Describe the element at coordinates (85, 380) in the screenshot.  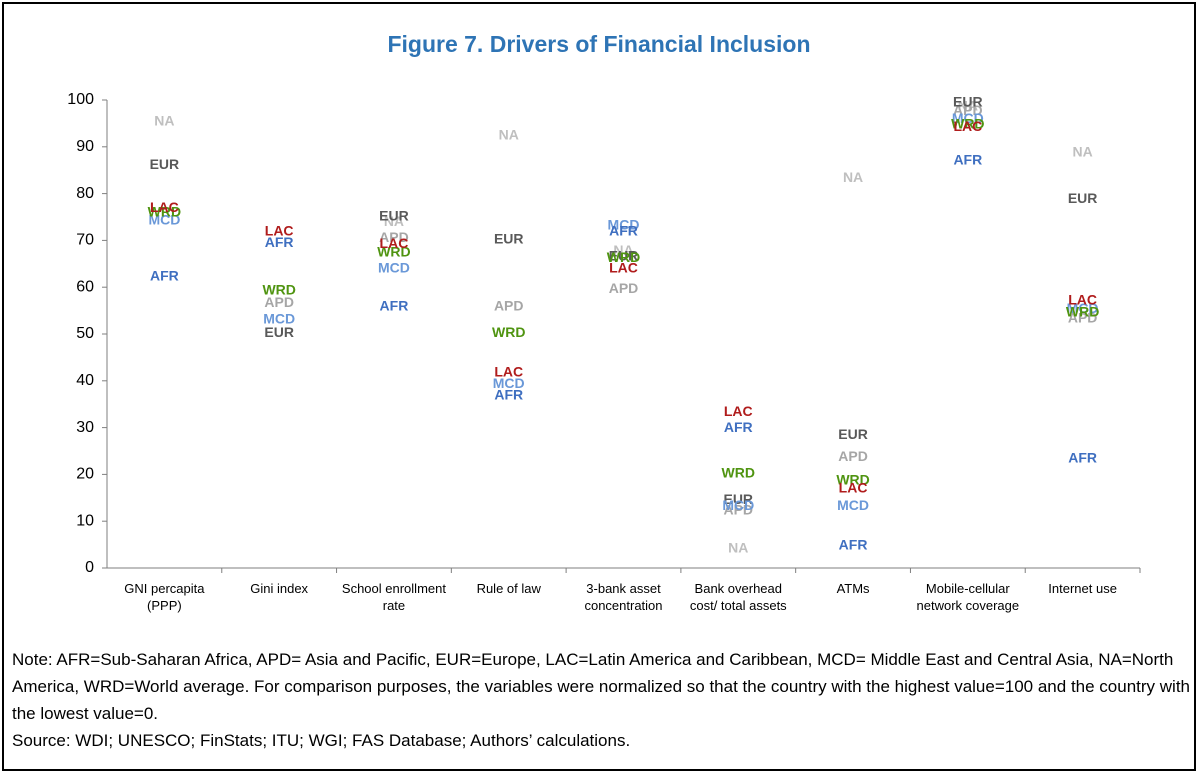
I see `y-tick-label: 40` at that location.